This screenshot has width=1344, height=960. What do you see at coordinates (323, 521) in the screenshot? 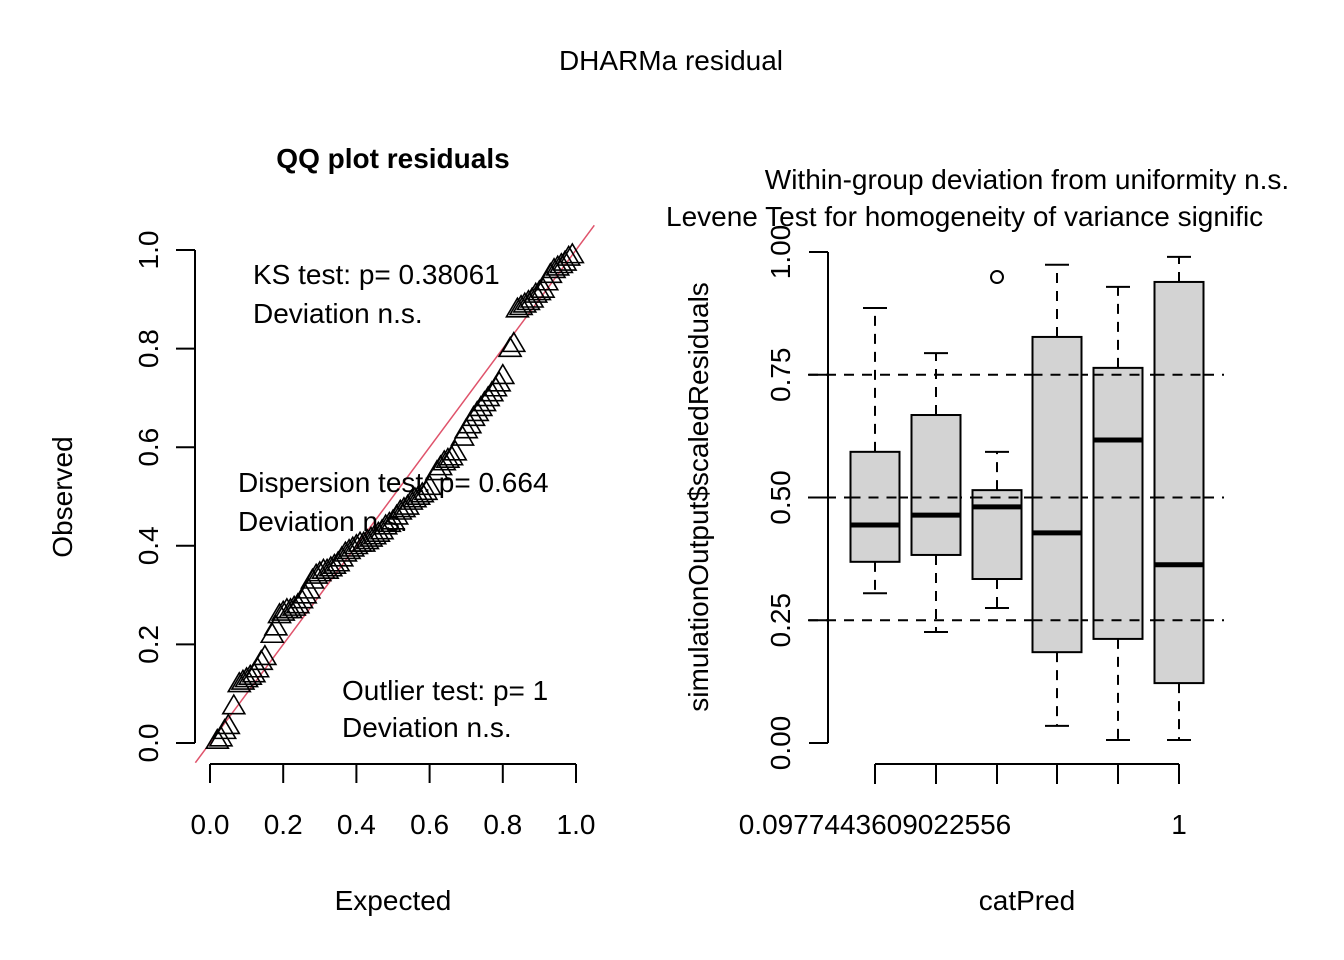
I see `dispersion-deviation-label: Deviation n.s.` at bounding box center [323, 521].